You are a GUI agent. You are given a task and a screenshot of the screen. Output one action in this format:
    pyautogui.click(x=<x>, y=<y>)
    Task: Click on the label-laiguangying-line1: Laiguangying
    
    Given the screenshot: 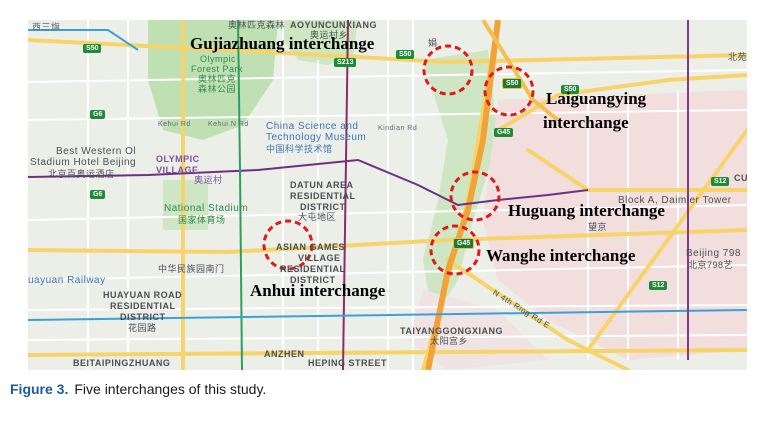 What is the action you would take?
    pyautogui.click(x=596, y=98)
    